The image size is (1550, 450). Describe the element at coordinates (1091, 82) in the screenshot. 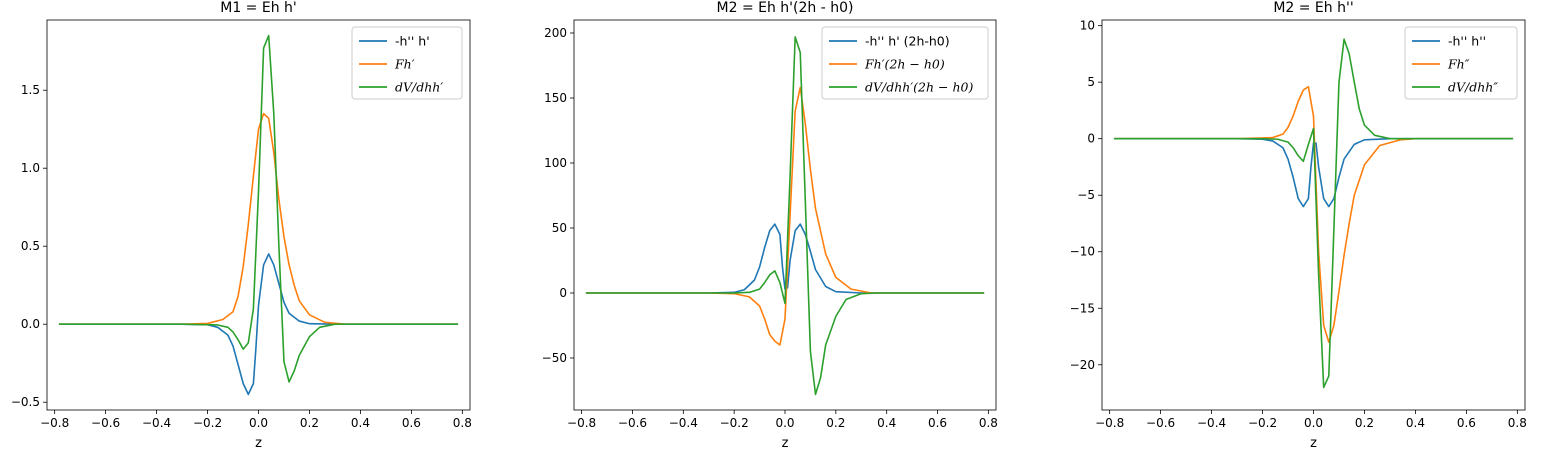

I see `y-tick-label: 5` at that location.